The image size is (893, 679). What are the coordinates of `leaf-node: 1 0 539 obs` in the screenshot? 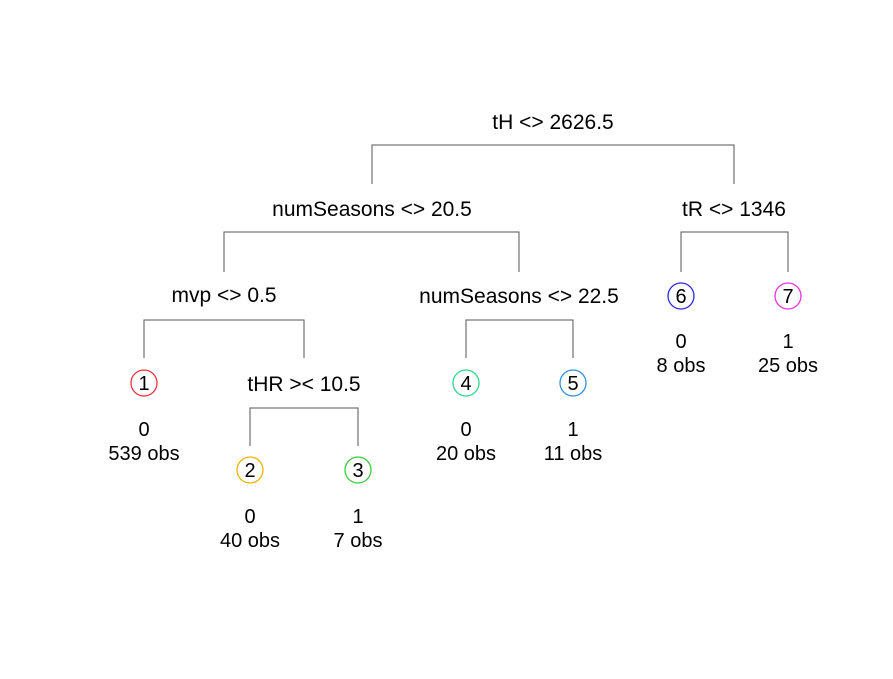 It's located at (144, 417).